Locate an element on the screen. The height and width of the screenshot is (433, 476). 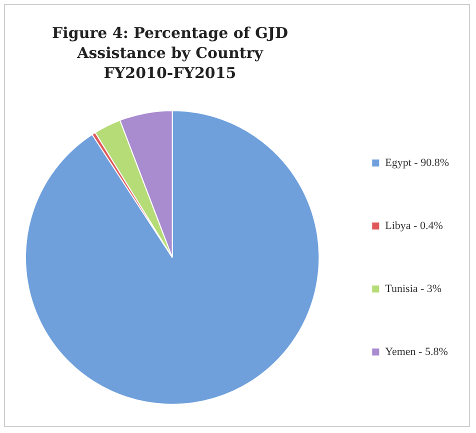
legend-label: Libya - 0.4% is located at coordinates (414, 226).